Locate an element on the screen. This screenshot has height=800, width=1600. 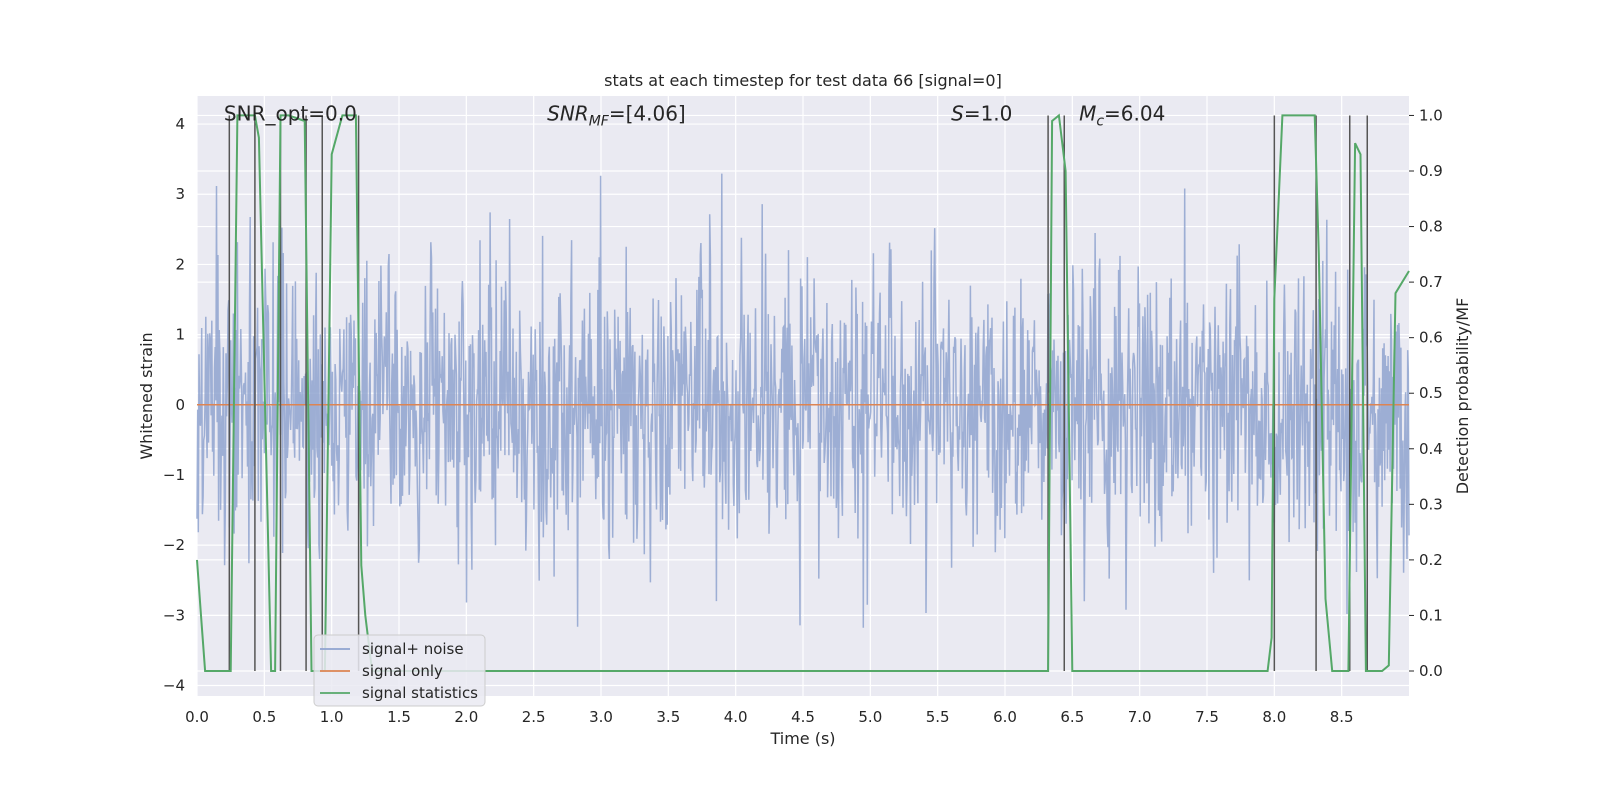
annotations: SNR_opt=0.0 SNRMF=[4.06] S=1.0 Mc=6.04 is located at coordinates (694, 116).